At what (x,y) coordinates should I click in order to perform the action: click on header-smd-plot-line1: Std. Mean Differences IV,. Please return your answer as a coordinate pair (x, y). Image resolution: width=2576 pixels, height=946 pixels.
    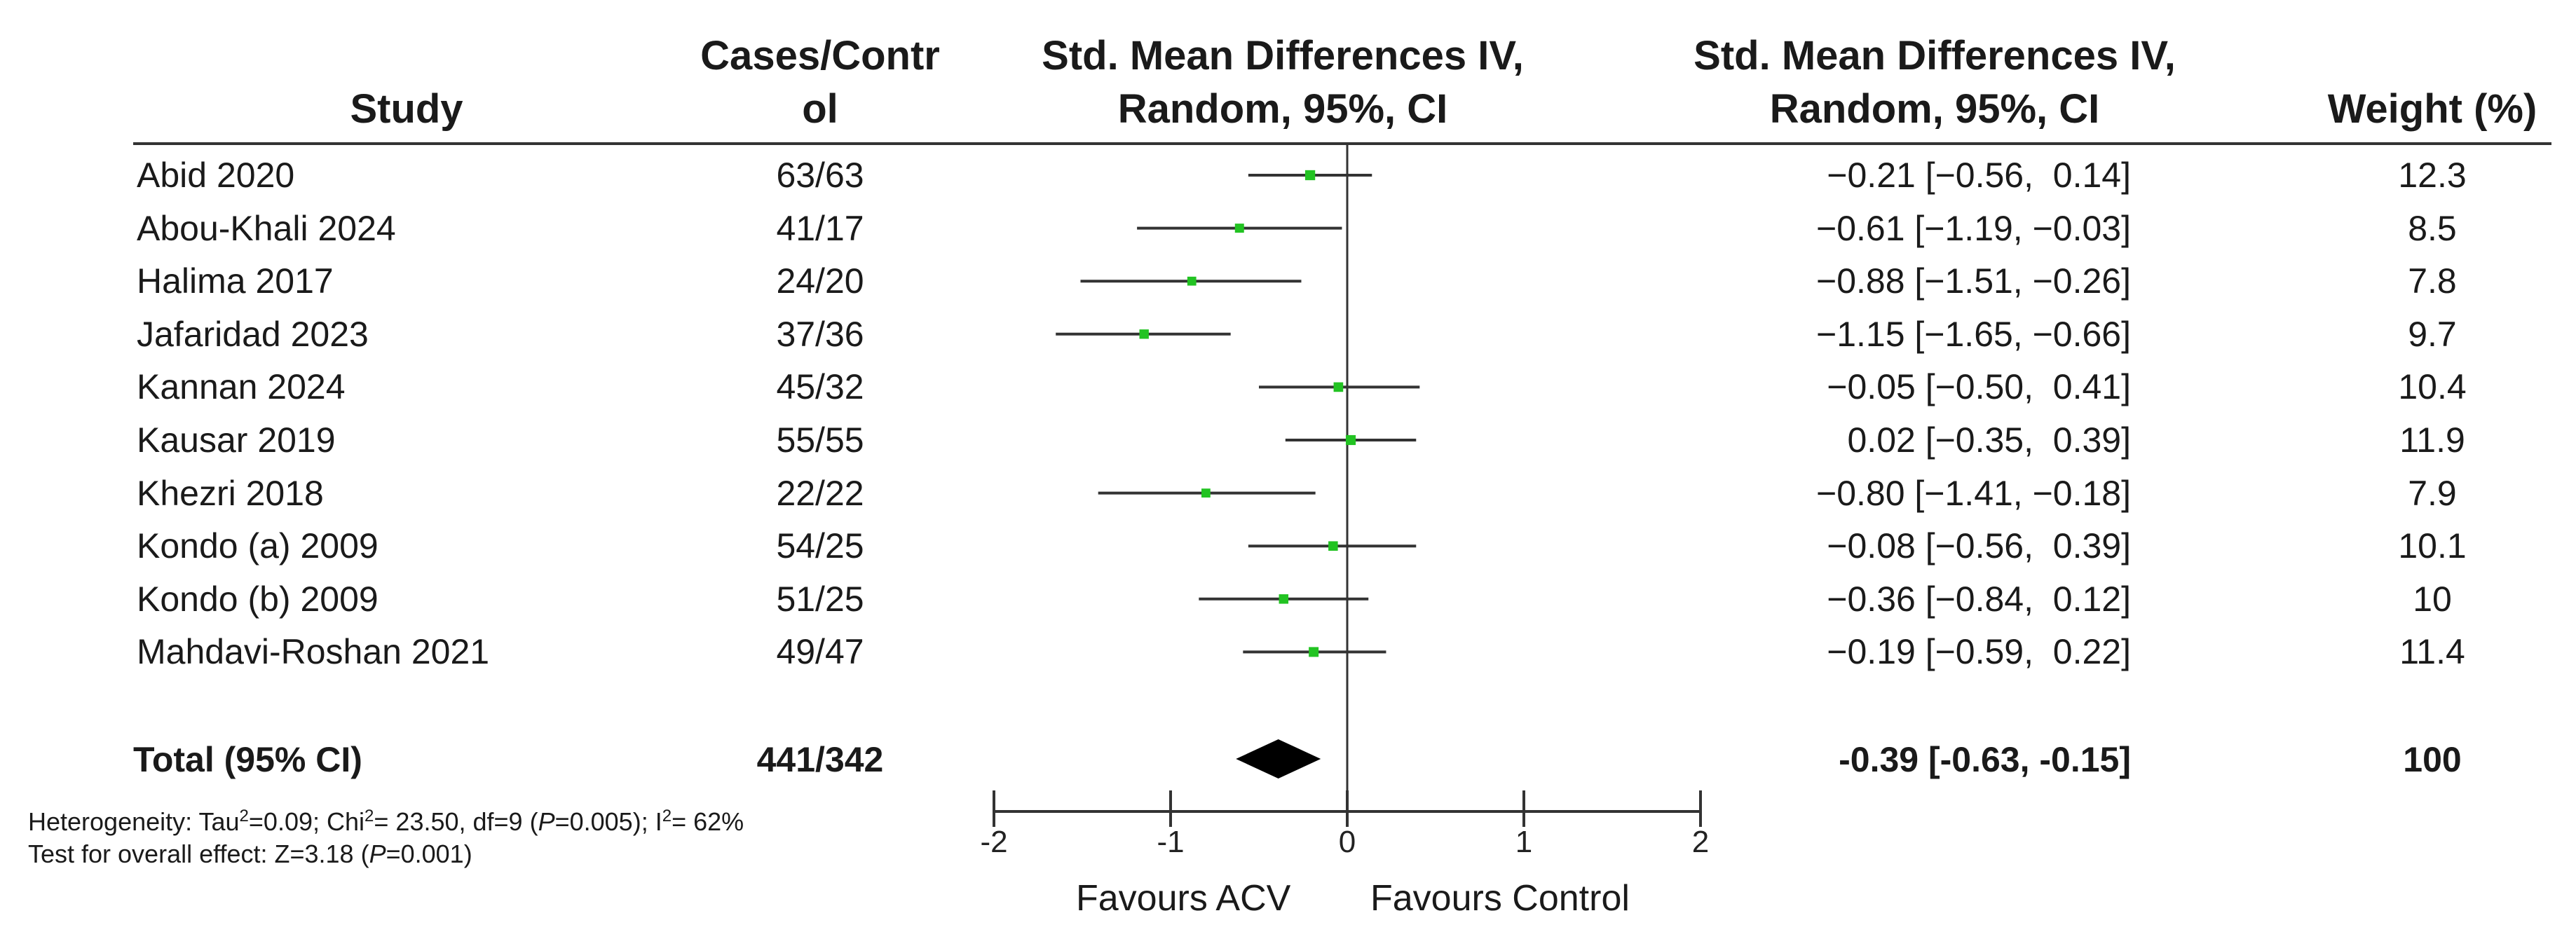
    Looking at the image, I should click on (1283, 55).